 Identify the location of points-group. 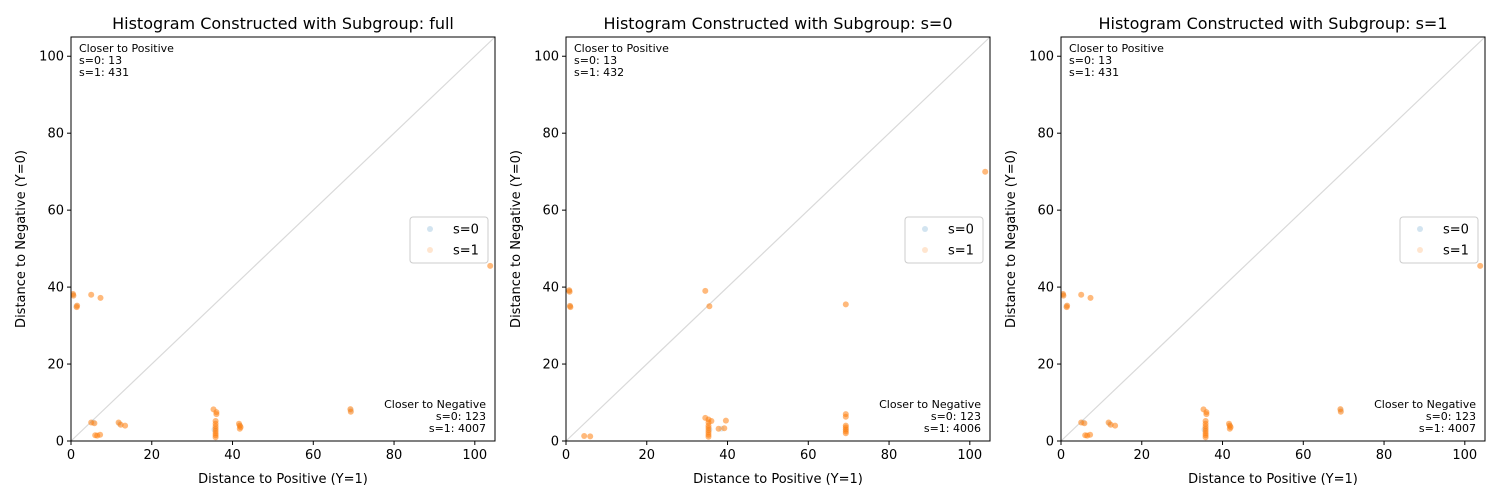
(1272, 351).